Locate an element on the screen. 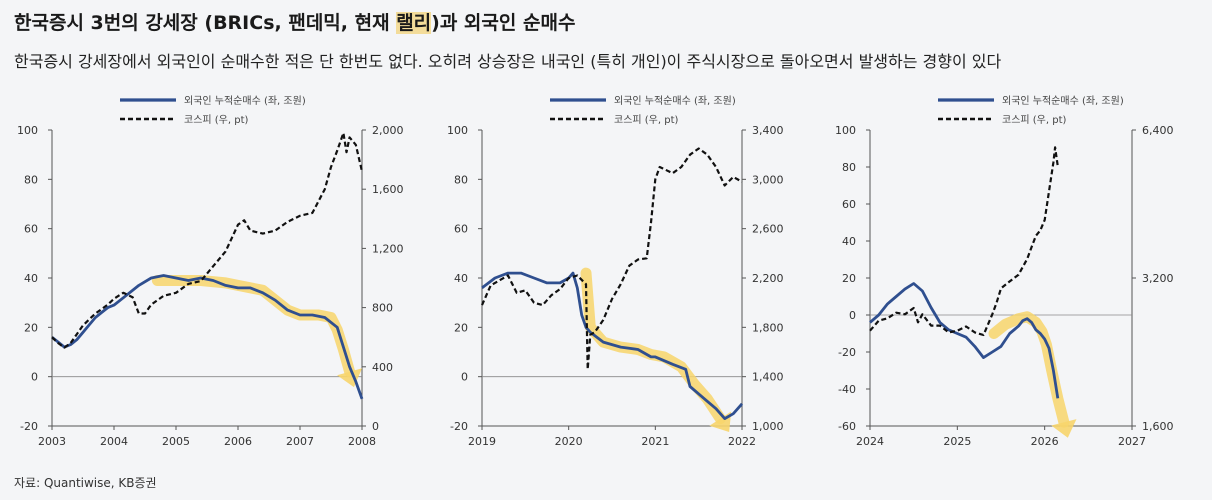 This screenshot has height=500, width=1212. title-highlight: 랠리 is located at coordinates (414, 23).